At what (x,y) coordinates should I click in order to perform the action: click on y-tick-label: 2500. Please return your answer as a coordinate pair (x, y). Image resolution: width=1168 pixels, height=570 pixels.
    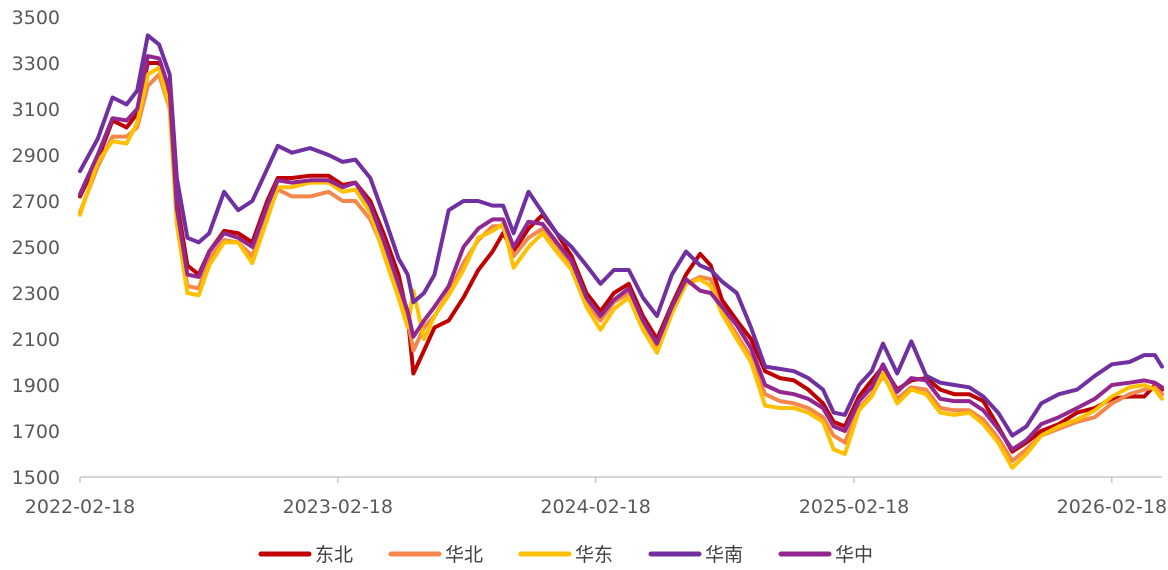
    Looking at the image, I should click on (36, 248).